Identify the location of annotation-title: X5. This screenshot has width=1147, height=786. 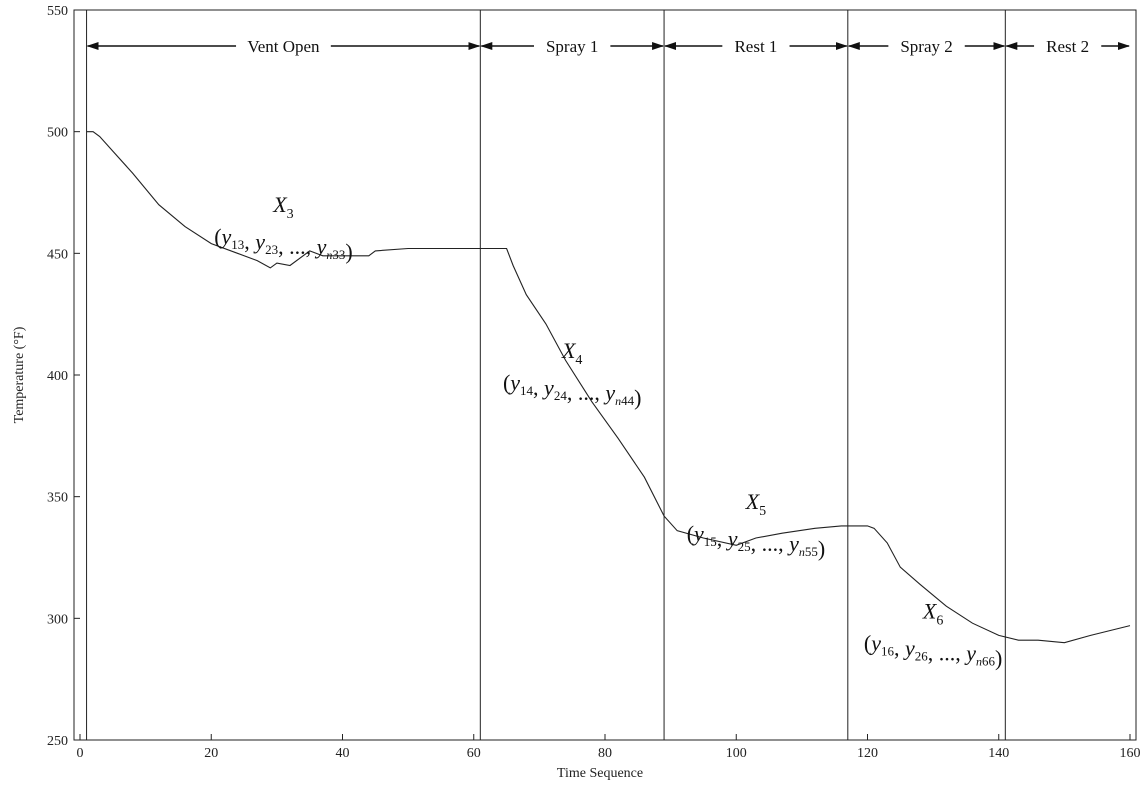
(755, 504).